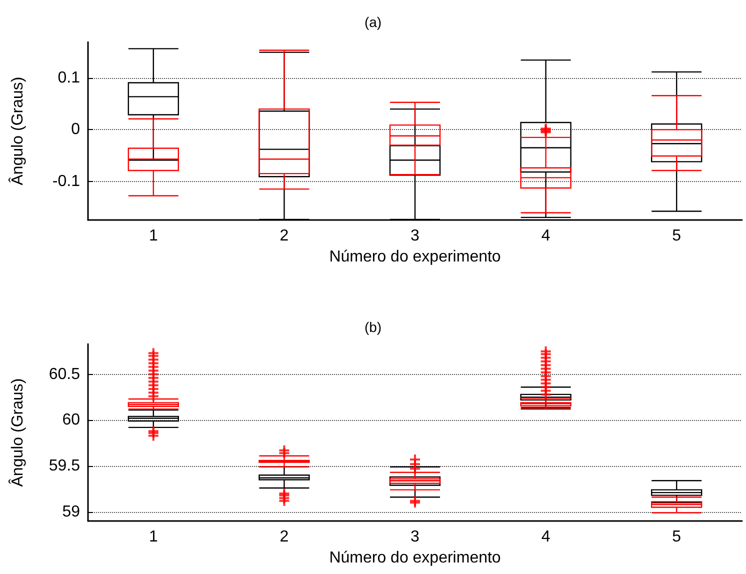  I want to click on y-tick-label: 60, so click(71, 420).